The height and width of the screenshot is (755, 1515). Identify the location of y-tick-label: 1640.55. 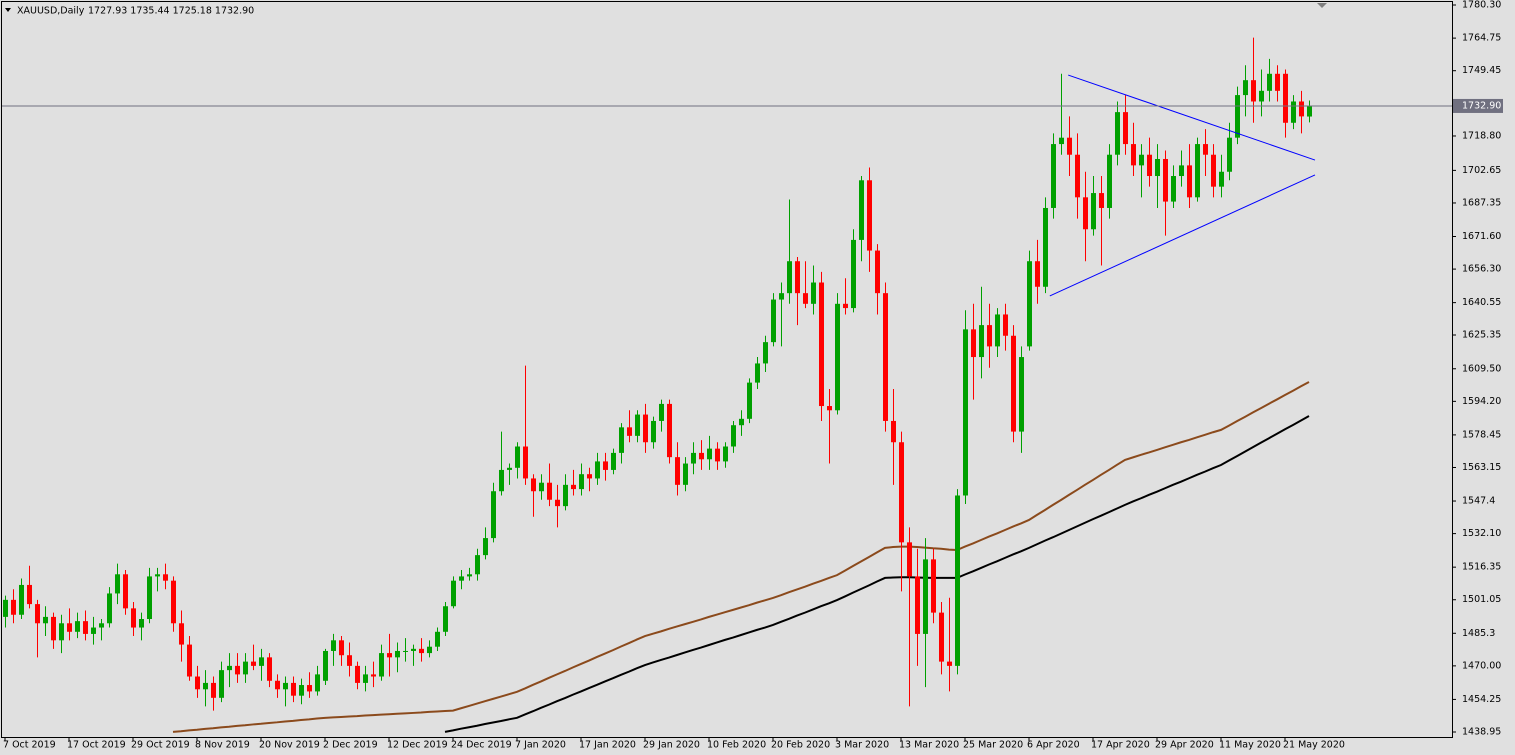
(1481, 302).